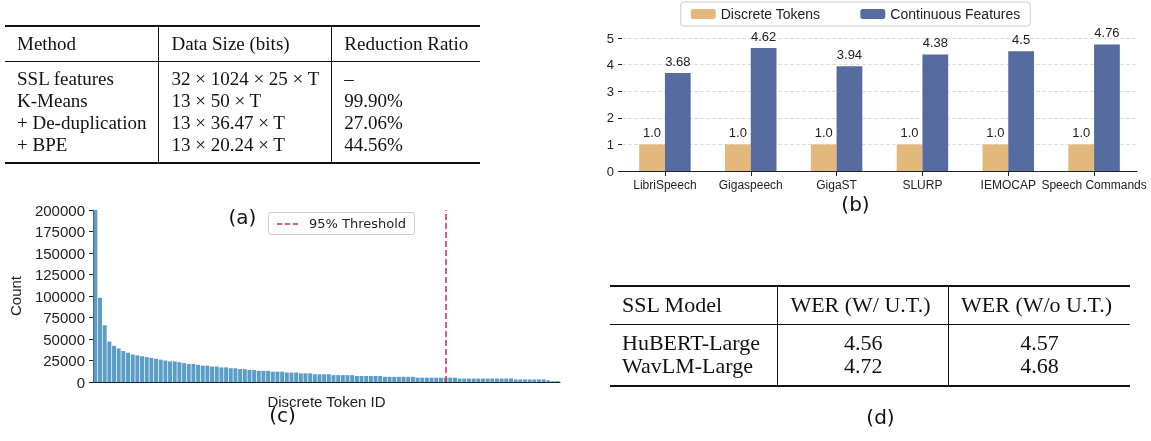  I want to click on x-tick-label: Speech Commands, so click(1094, 185).